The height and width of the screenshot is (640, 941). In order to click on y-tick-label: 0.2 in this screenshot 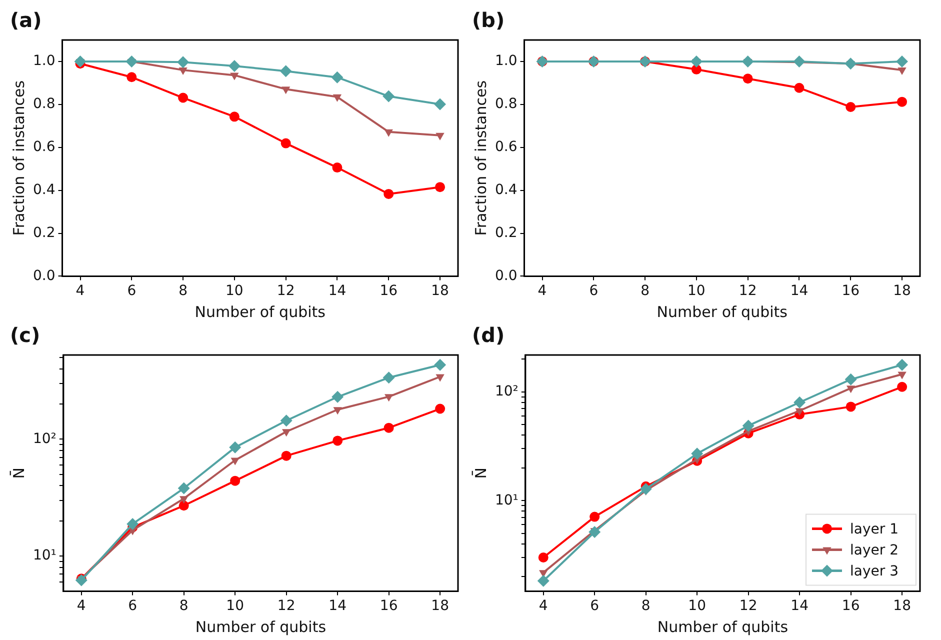, I will do `click(506, 232)`.